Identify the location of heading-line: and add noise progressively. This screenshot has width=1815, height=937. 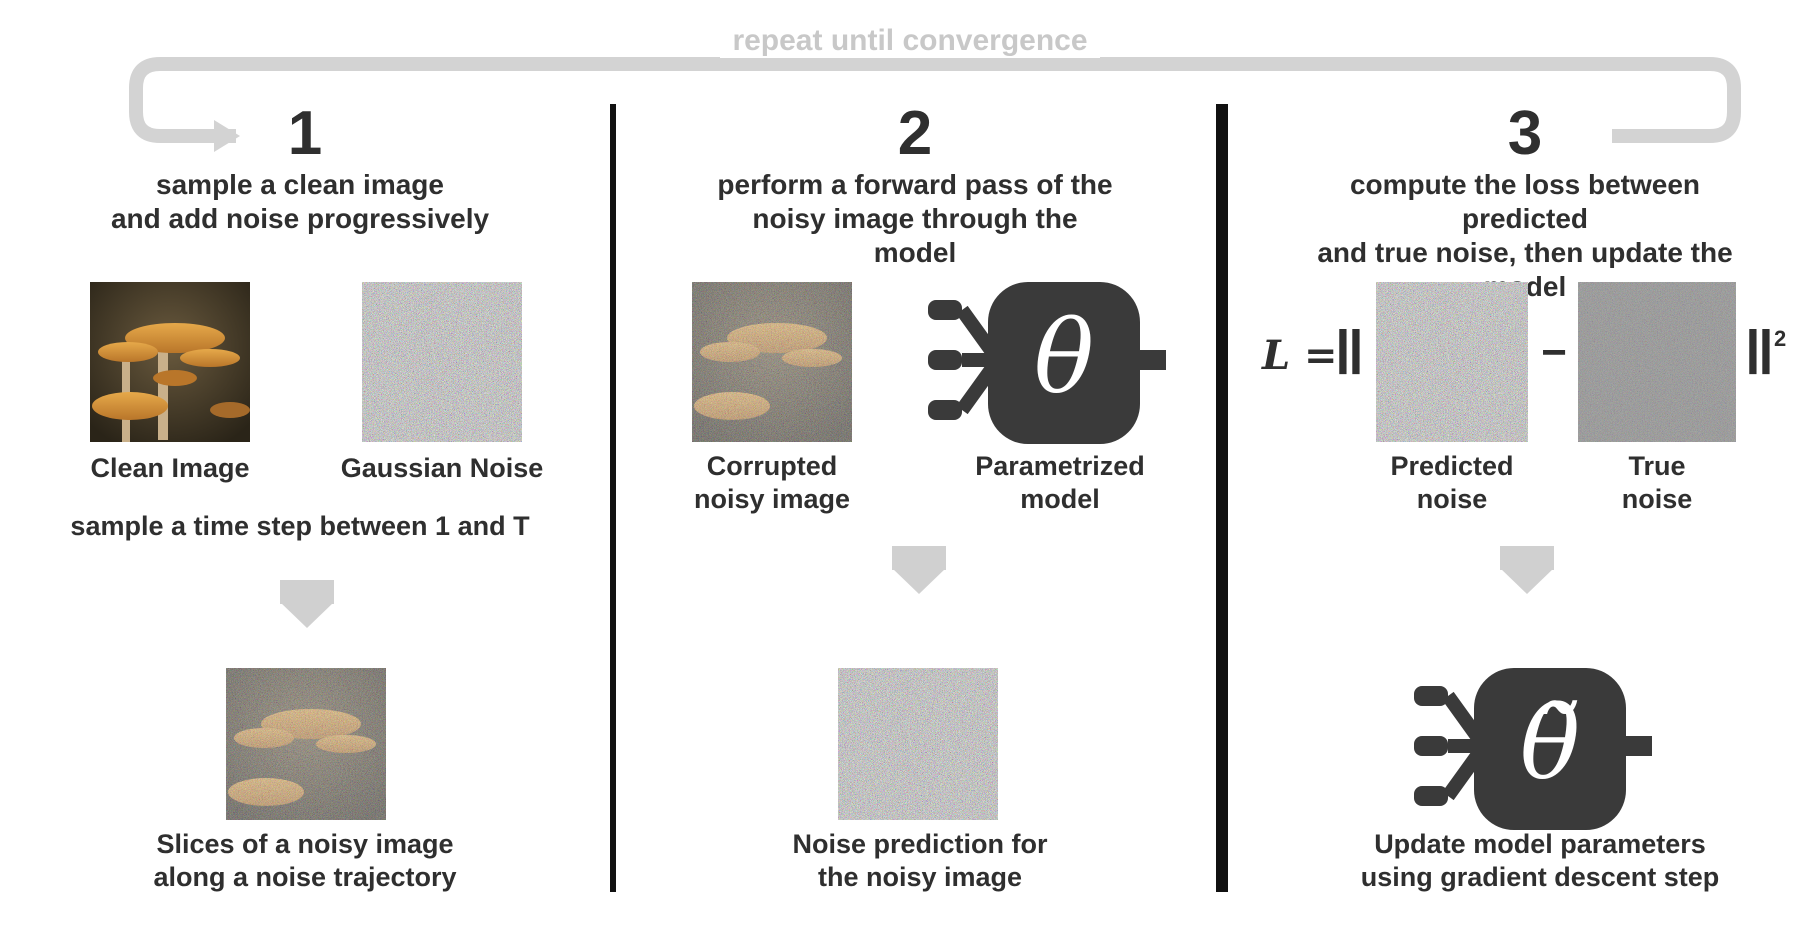
(300, 218).